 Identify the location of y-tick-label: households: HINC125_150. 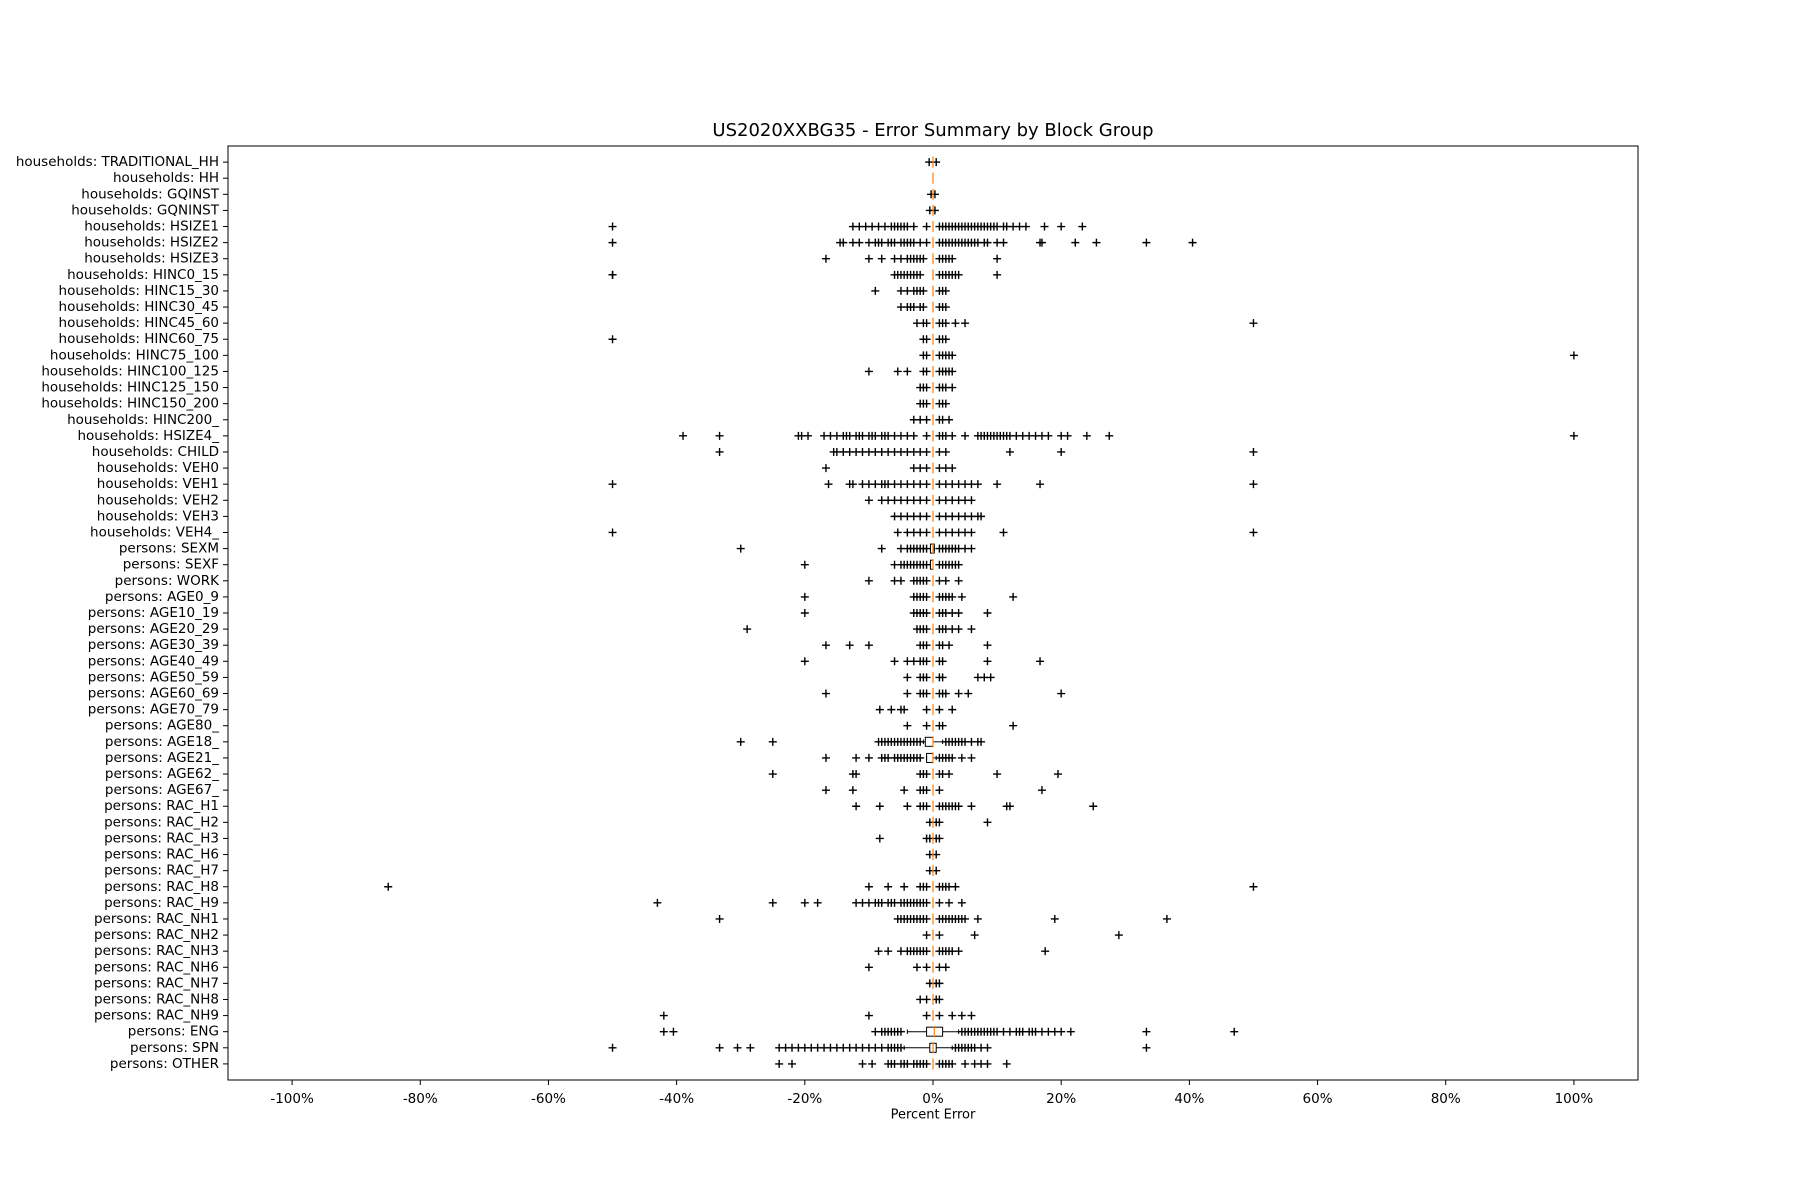
(130, 388).